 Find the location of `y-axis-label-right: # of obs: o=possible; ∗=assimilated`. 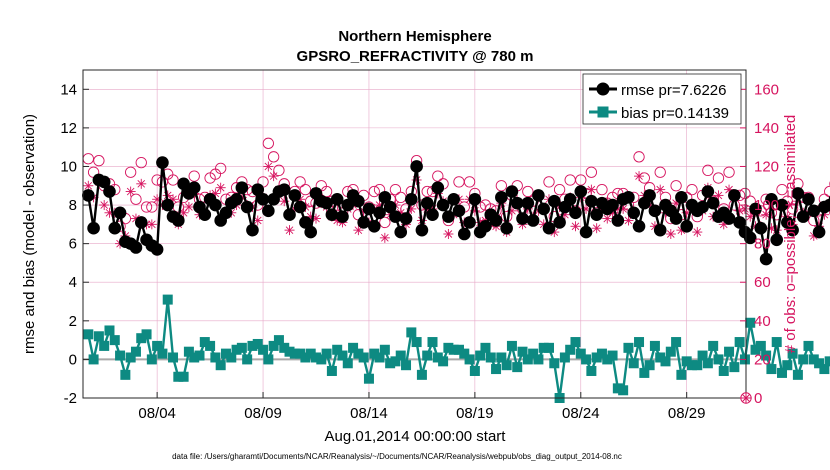

y-axis-label-right: # of obs: o=possible; ∗=assimilated is located at coordinates (790, 234).